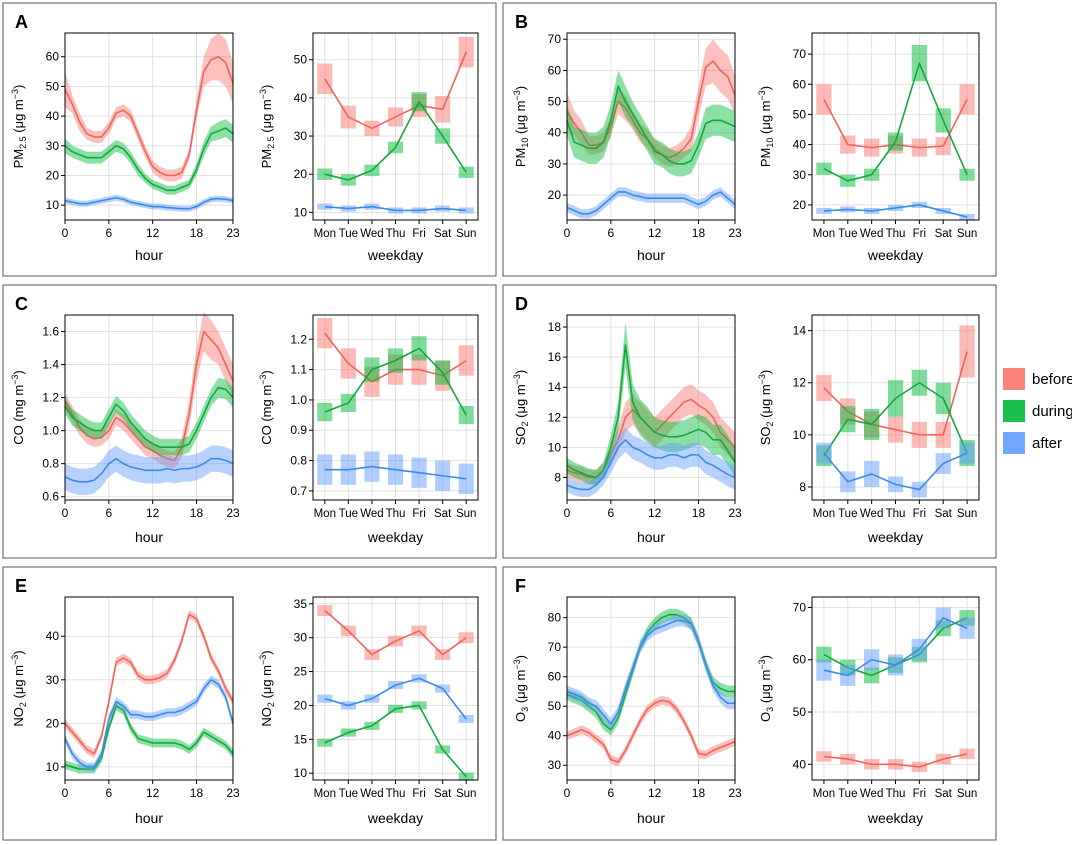  Describe the element at coordinates (466, 638) in the screenshot. I see `interval-box-before` at that location.